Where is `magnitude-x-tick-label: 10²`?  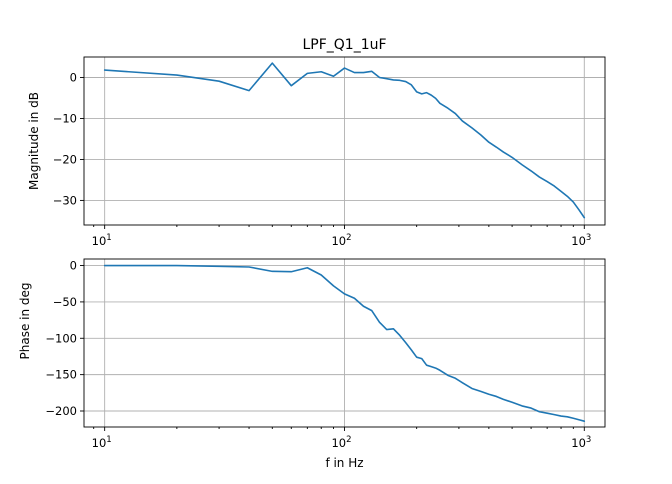
magnitude-x-tick-label: 10² is located at coordinates (341, 240).